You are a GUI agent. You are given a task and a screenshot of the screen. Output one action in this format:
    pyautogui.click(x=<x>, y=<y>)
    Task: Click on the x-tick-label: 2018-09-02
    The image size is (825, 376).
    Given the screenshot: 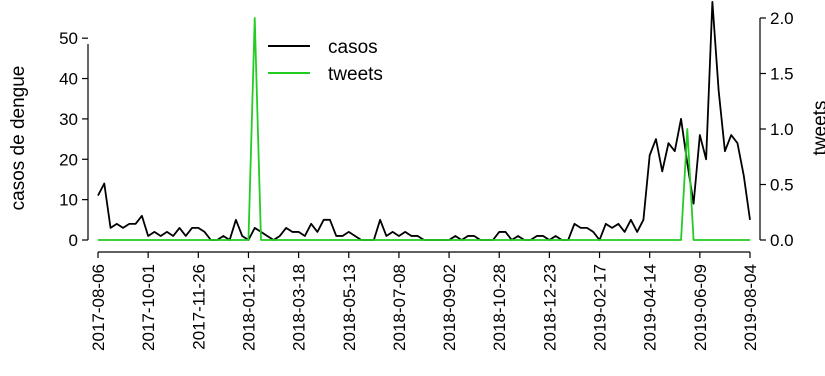 What is the action you would take?
    pyautogui.click(x=449, y=307)
    